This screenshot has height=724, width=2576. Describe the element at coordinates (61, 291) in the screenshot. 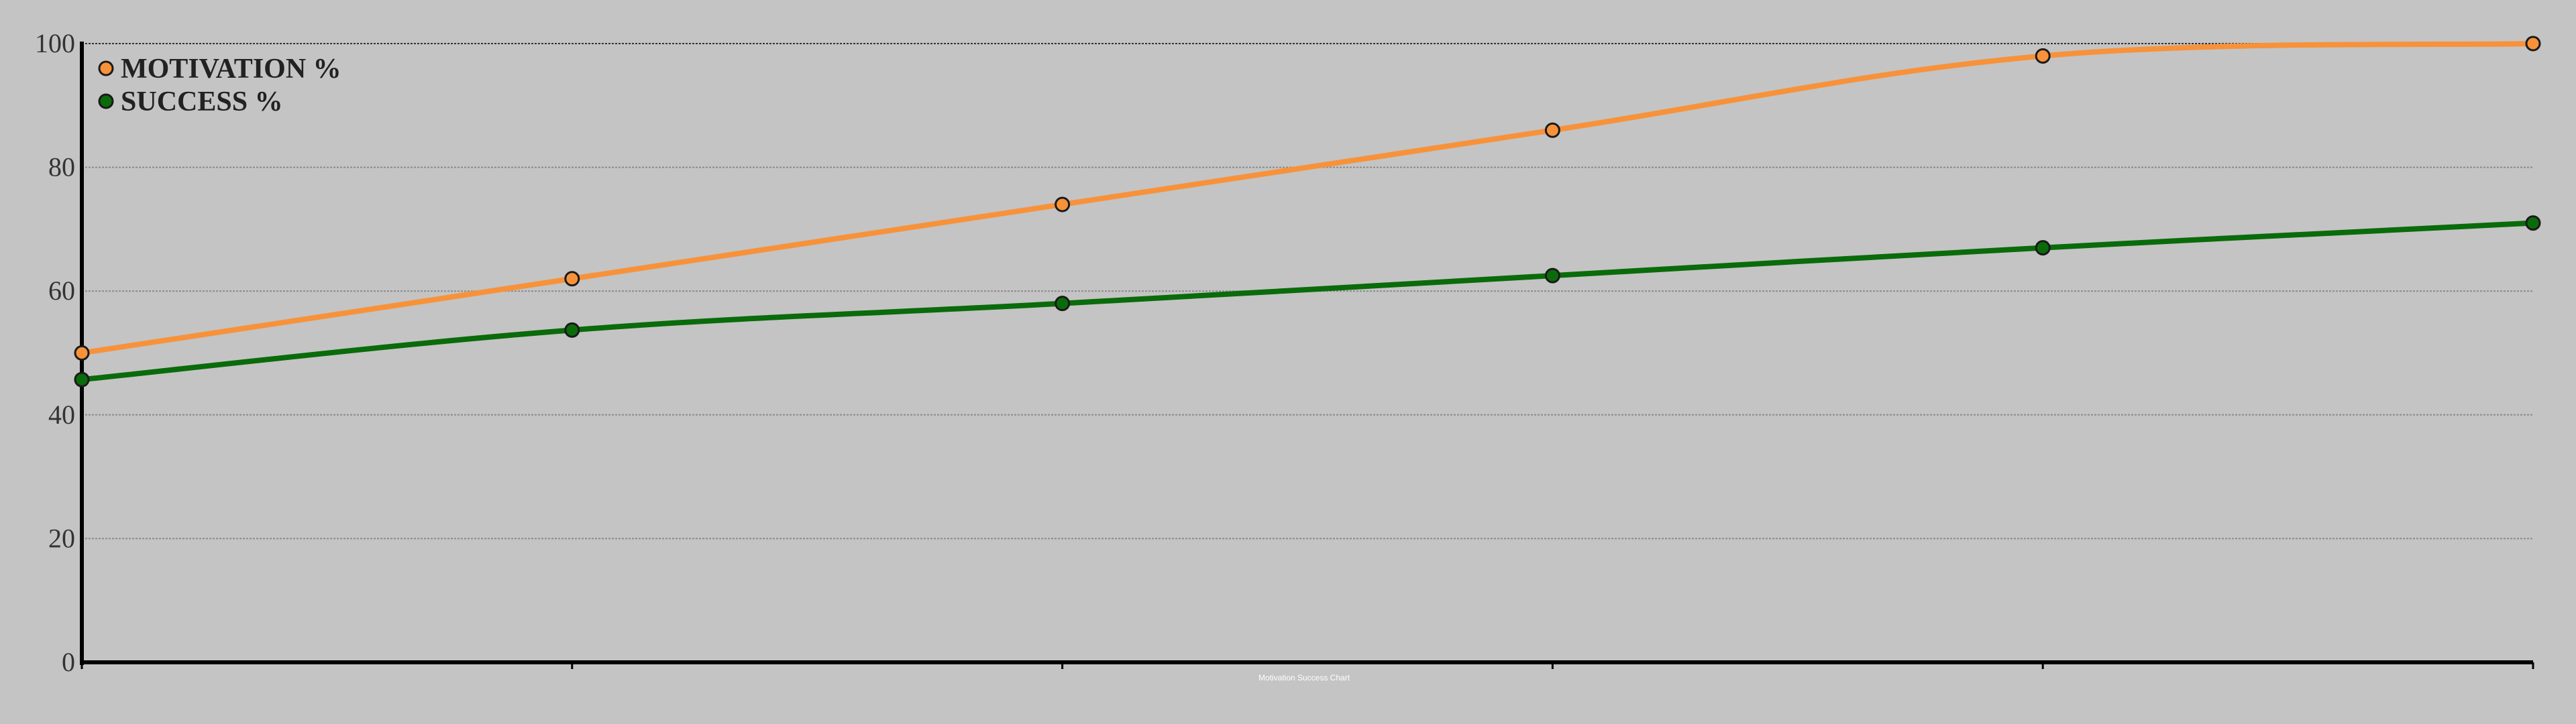

I see `y-tick-label: 60` at that location.